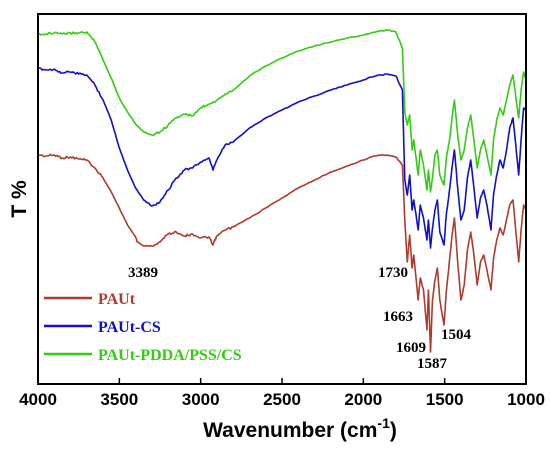 The height and width of the screenshot is (449, 550). What do you see at coordinates (526, 399) in the screenshot?
I see `x-tick-label-1000: 1000` at bounding box center [526, 399].